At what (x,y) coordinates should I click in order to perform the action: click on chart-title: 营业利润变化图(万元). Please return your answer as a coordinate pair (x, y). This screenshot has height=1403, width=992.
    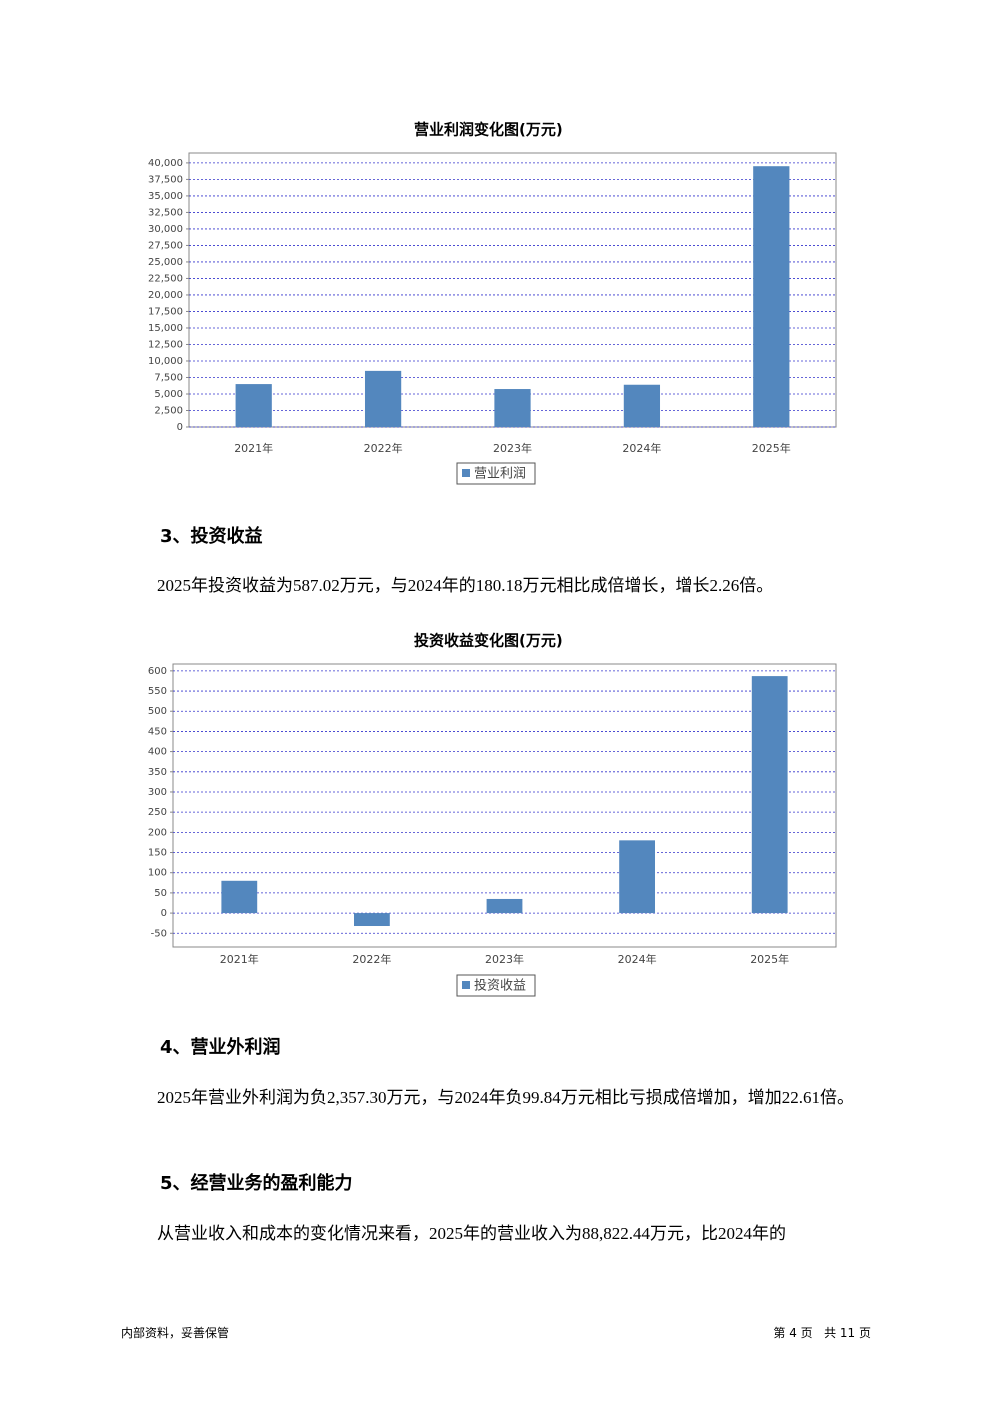
    Looking at the image, I should click on (488, 130).